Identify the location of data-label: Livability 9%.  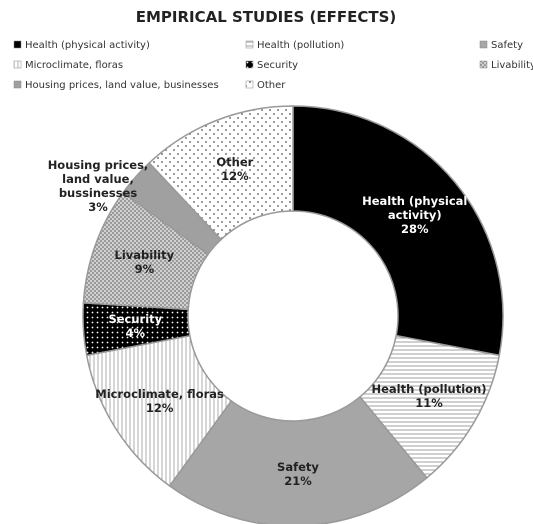
(144, 262).